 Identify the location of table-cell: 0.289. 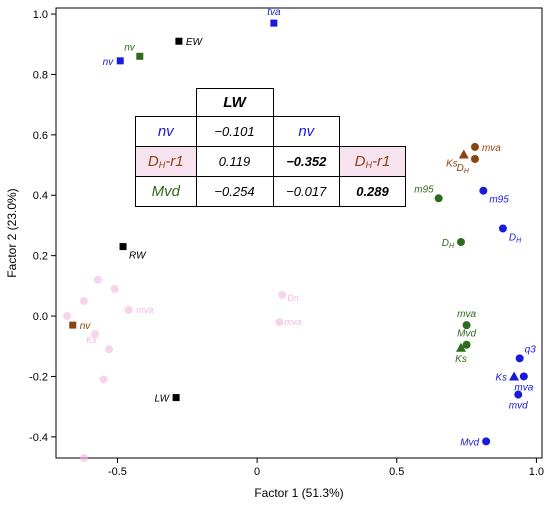
(372, 191).